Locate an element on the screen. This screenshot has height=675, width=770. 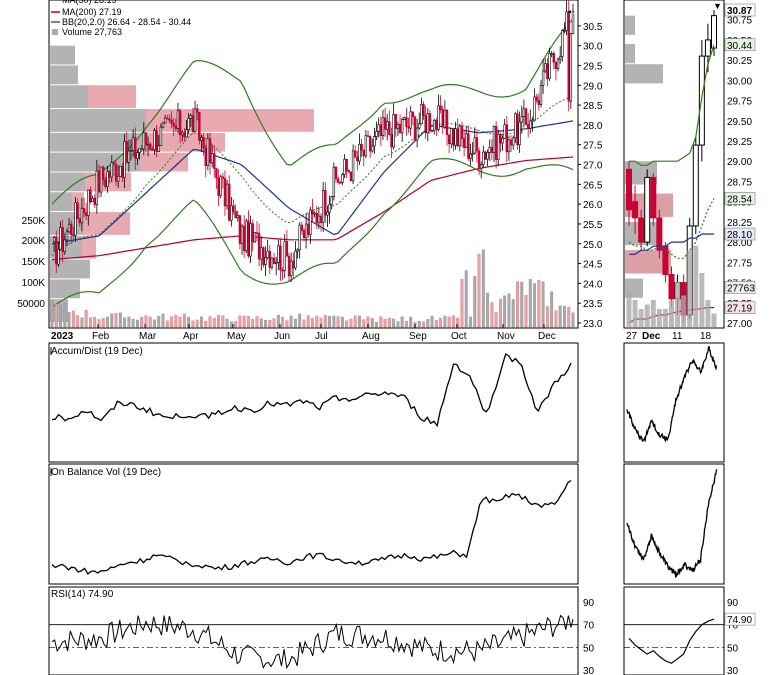
x-axis-month-label: May is located at coordinates (236, 336).